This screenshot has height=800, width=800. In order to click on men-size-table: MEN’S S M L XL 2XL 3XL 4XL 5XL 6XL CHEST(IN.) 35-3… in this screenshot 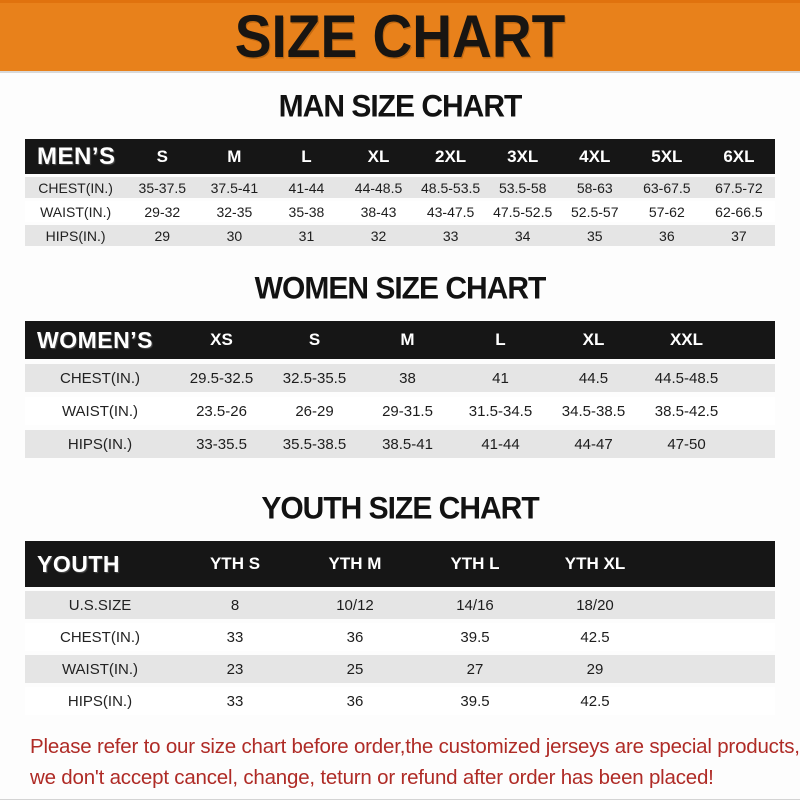, I will do `click(400, 192)`.